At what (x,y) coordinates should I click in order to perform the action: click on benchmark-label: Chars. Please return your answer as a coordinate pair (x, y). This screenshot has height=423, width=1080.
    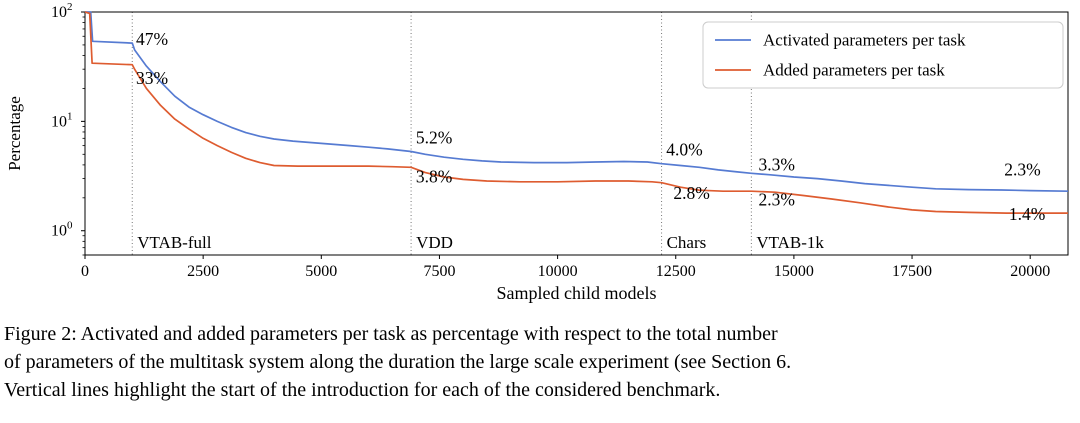
    Looking at the image, I should click on (687, 242).